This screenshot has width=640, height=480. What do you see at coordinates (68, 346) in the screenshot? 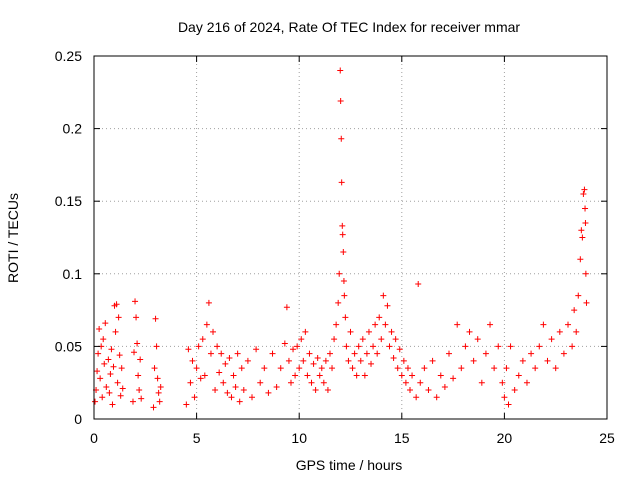
I see `y-tick-label: 0.05` at bounding box center [68, 346].